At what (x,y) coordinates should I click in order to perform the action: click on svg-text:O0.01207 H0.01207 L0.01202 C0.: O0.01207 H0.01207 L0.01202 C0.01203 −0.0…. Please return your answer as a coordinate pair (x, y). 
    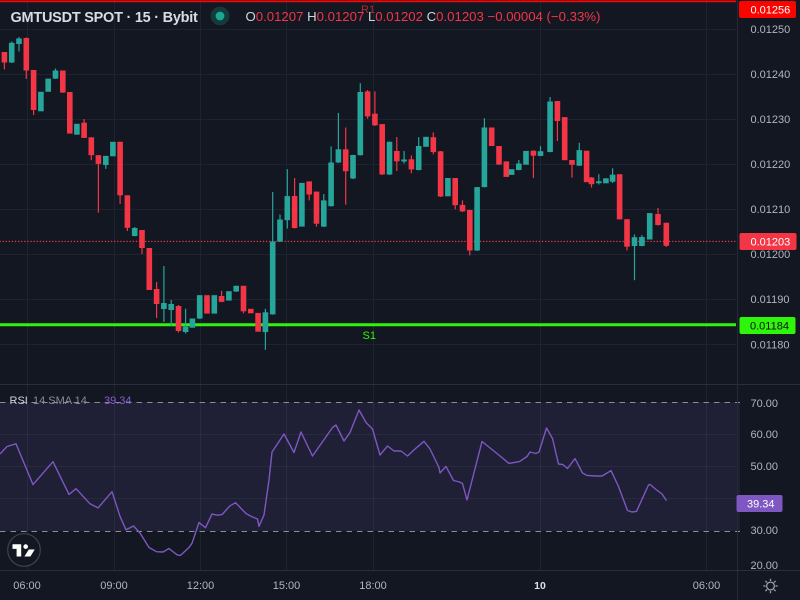
    Looking at the image, I should click on (423, 16).